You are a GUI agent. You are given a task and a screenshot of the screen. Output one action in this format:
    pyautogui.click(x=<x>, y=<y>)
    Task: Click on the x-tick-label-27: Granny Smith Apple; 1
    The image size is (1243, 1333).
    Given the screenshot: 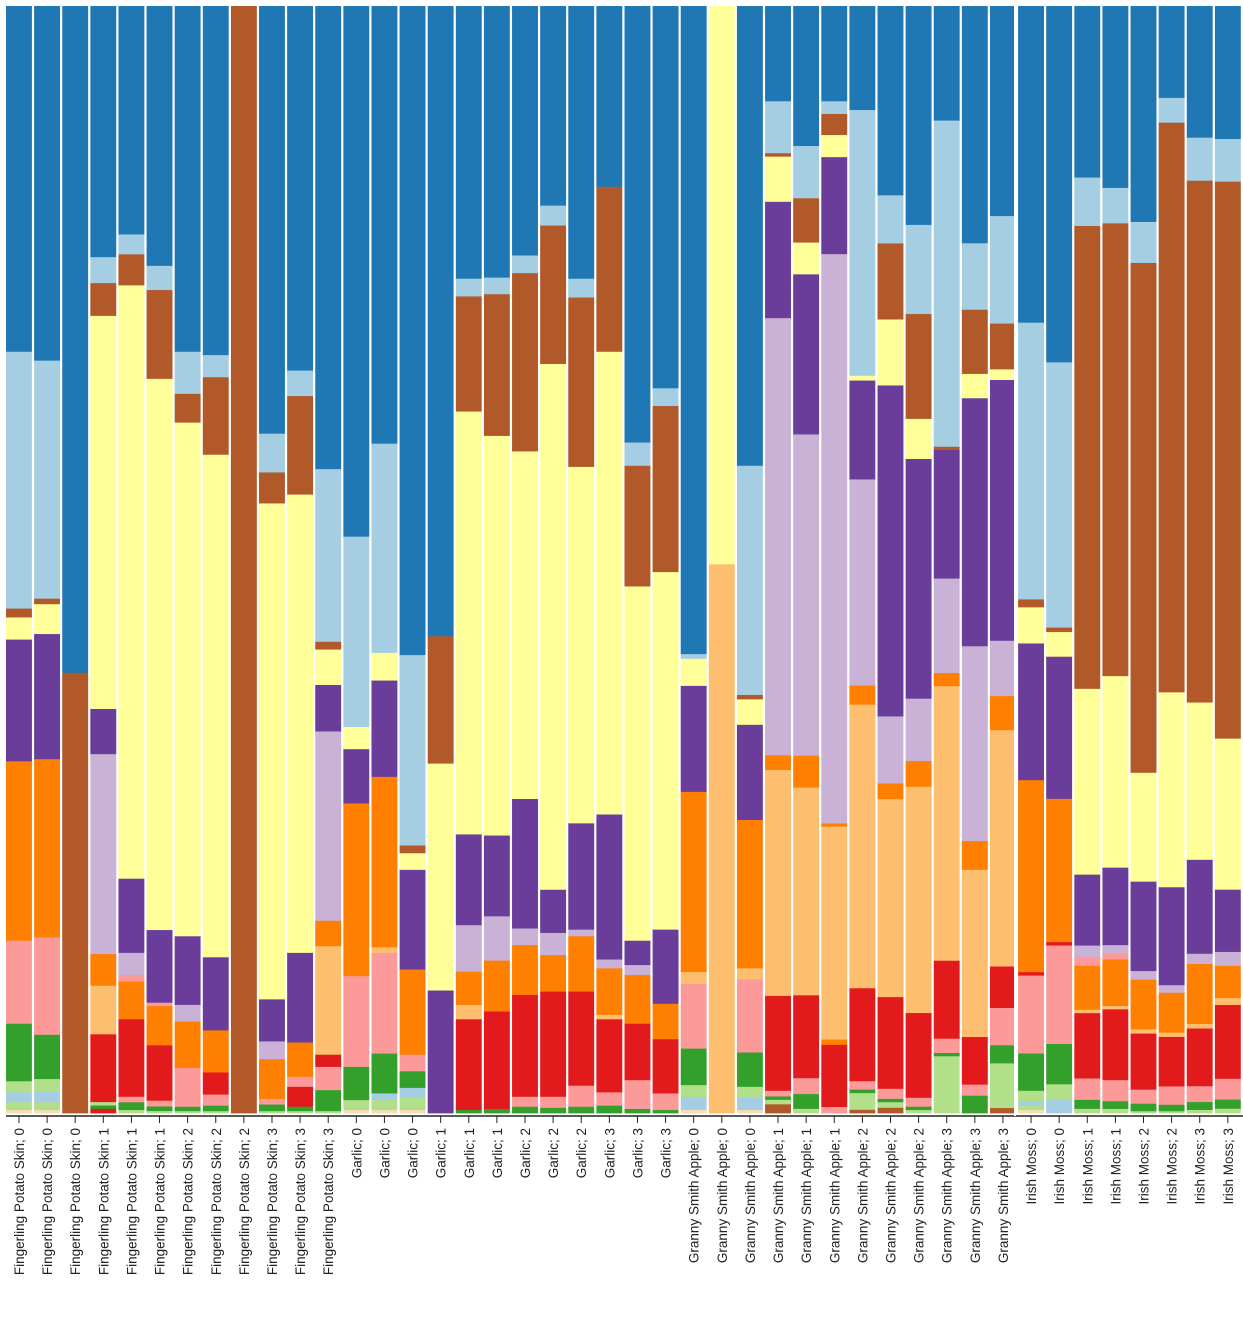 What is the action you would take?
    pyautogui.click(x=778, y=1195)
    